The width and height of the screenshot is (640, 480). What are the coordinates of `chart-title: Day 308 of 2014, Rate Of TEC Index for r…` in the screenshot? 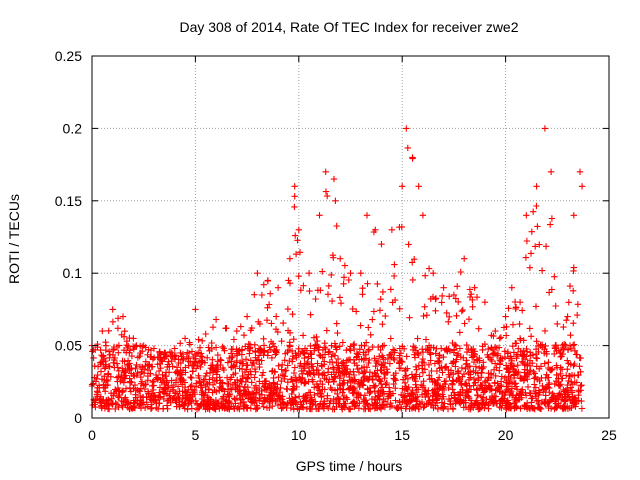 It's located at (348, 27).